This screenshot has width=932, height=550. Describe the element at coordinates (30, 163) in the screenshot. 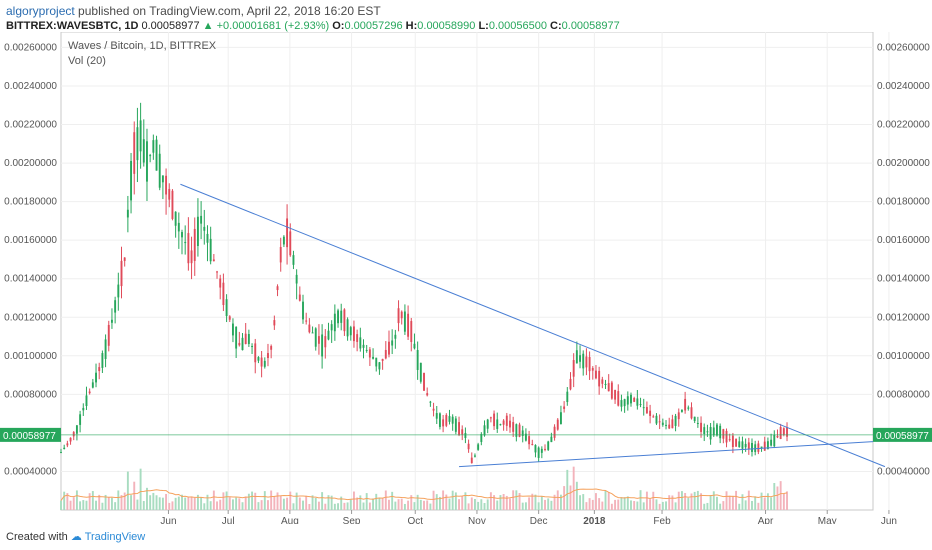

I see `y-tick-label-left: 0.00200000` at that location.